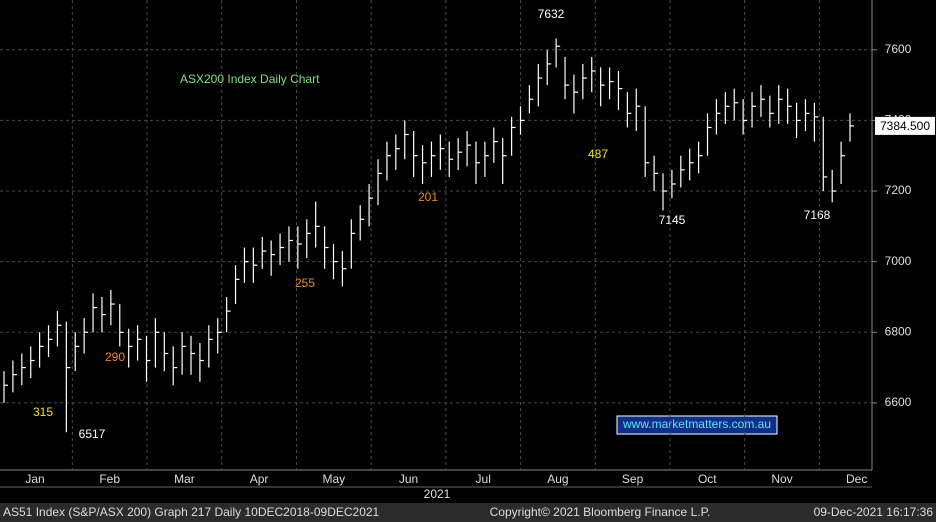  Describe the element at coordinates (115, 357) in the screenshot. I see `annotation: 290` at that location.